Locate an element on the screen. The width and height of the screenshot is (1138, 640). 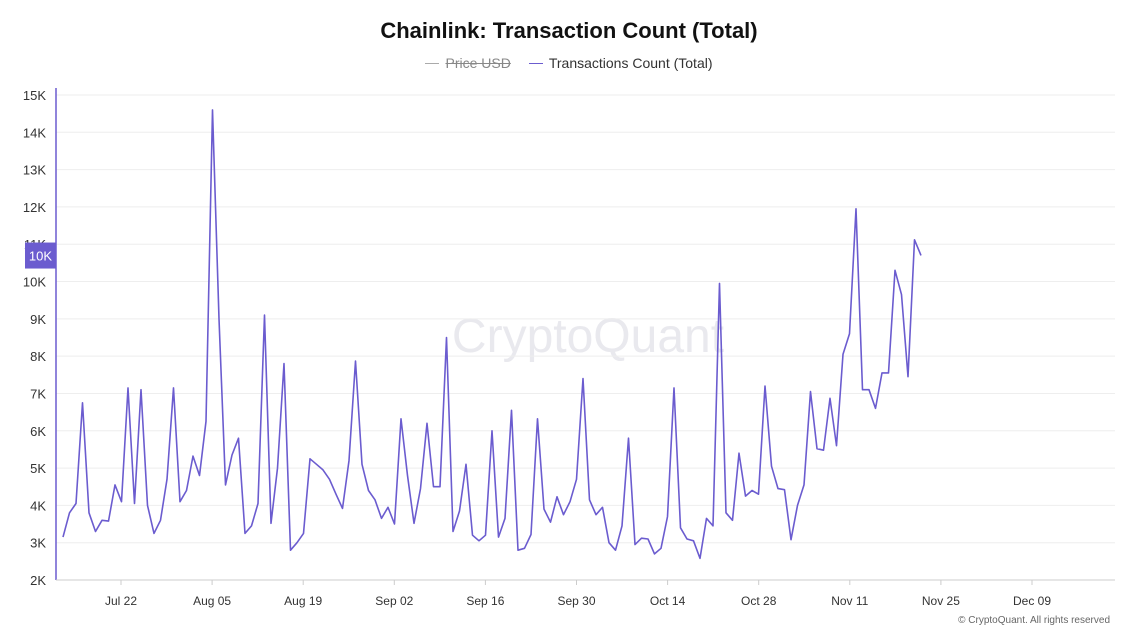
x-tick-label: Sep 30 is located at coordinates (576, 601).